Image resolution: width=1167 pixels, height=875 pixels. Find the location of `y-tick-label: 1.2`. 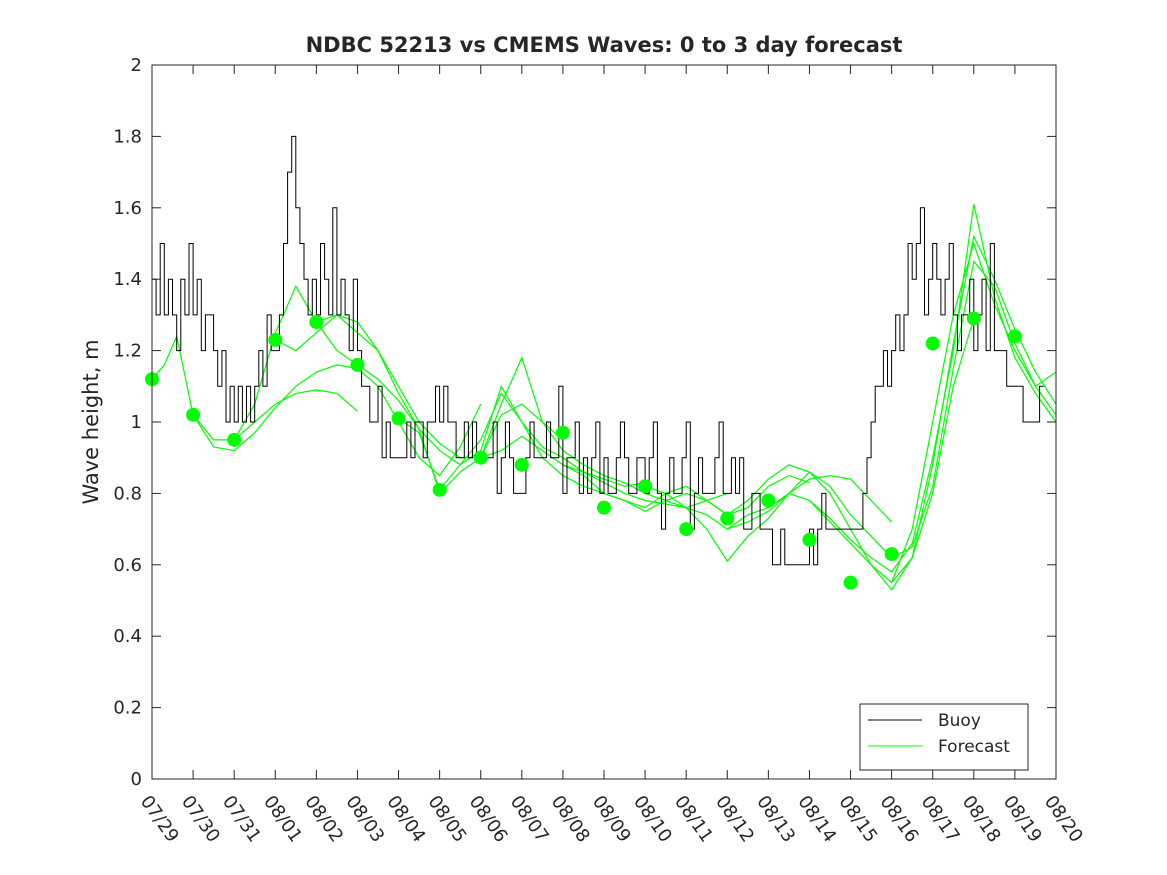

y-tick-label: 1.2 is located at coordinates (127, 351).